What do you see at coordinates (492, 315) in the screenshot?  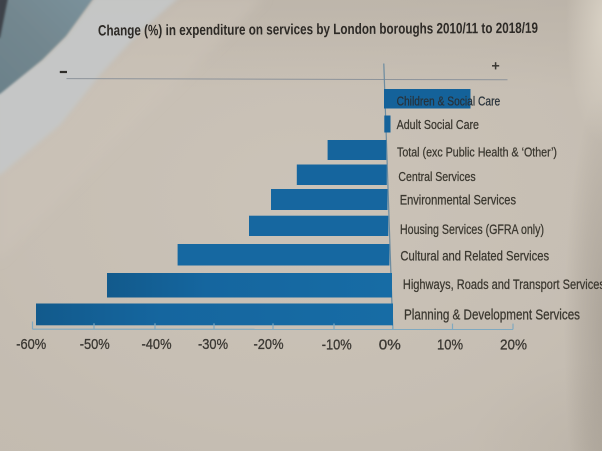 I see `svg-text:Planning & Development Service: Planning & Development Services` at bounding box center [492, 315].